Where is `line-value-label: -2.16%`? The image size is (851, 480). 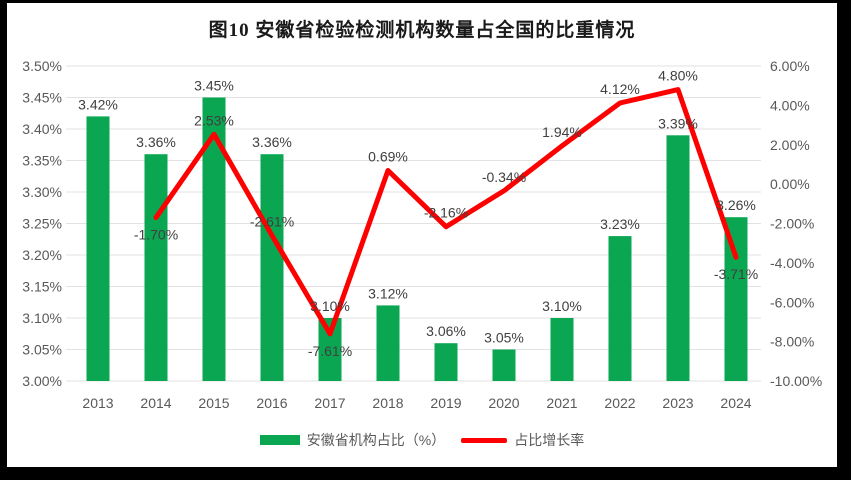
line-value-label: -2.16% is located at coordinates (446, 213).